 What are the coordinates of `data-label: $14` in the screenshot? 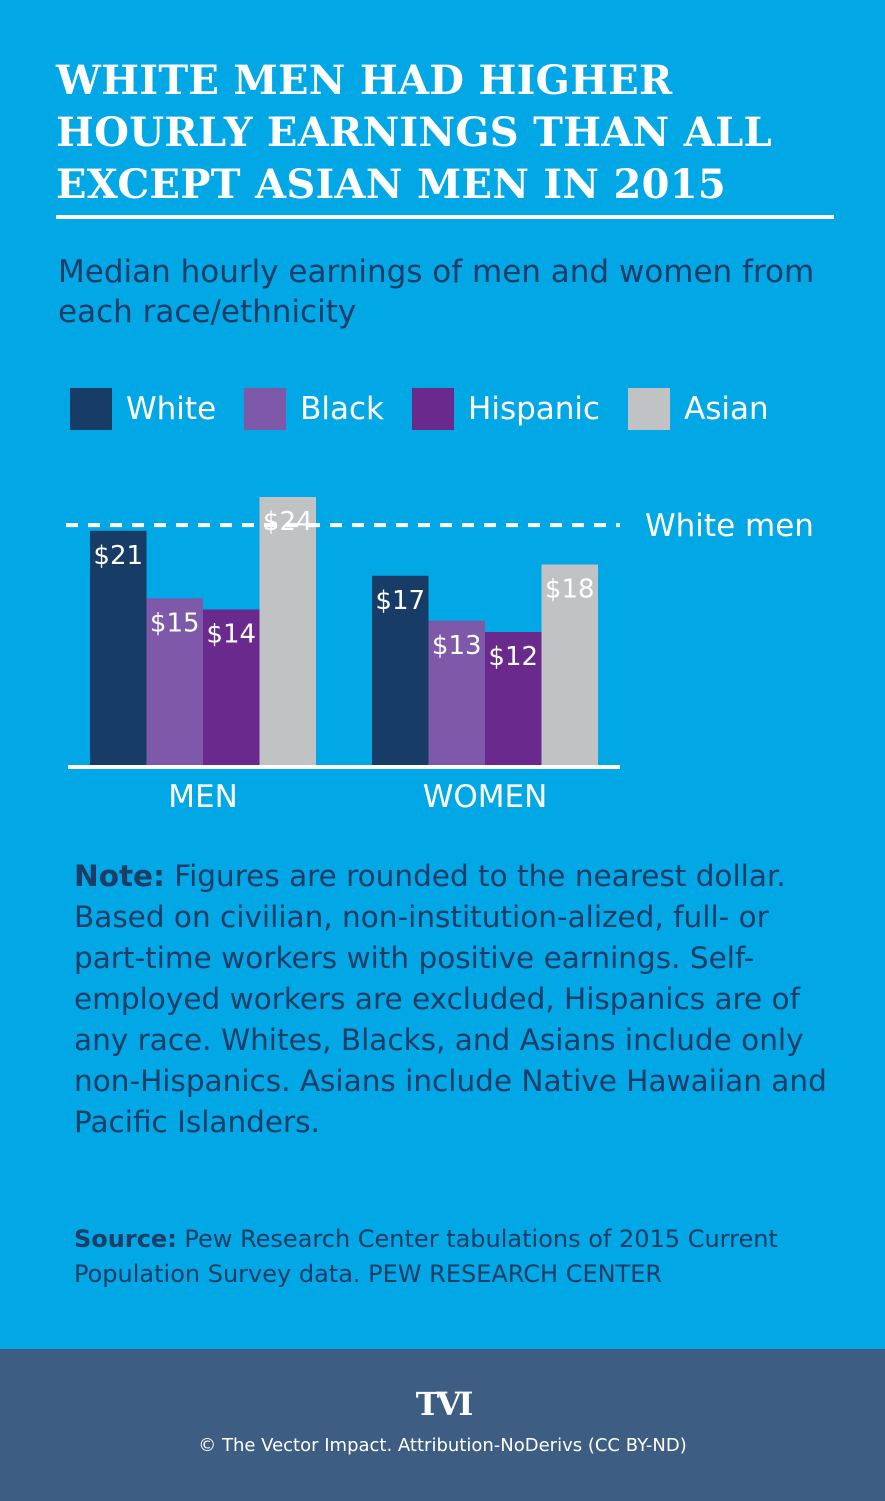 It's located at (231, 635).